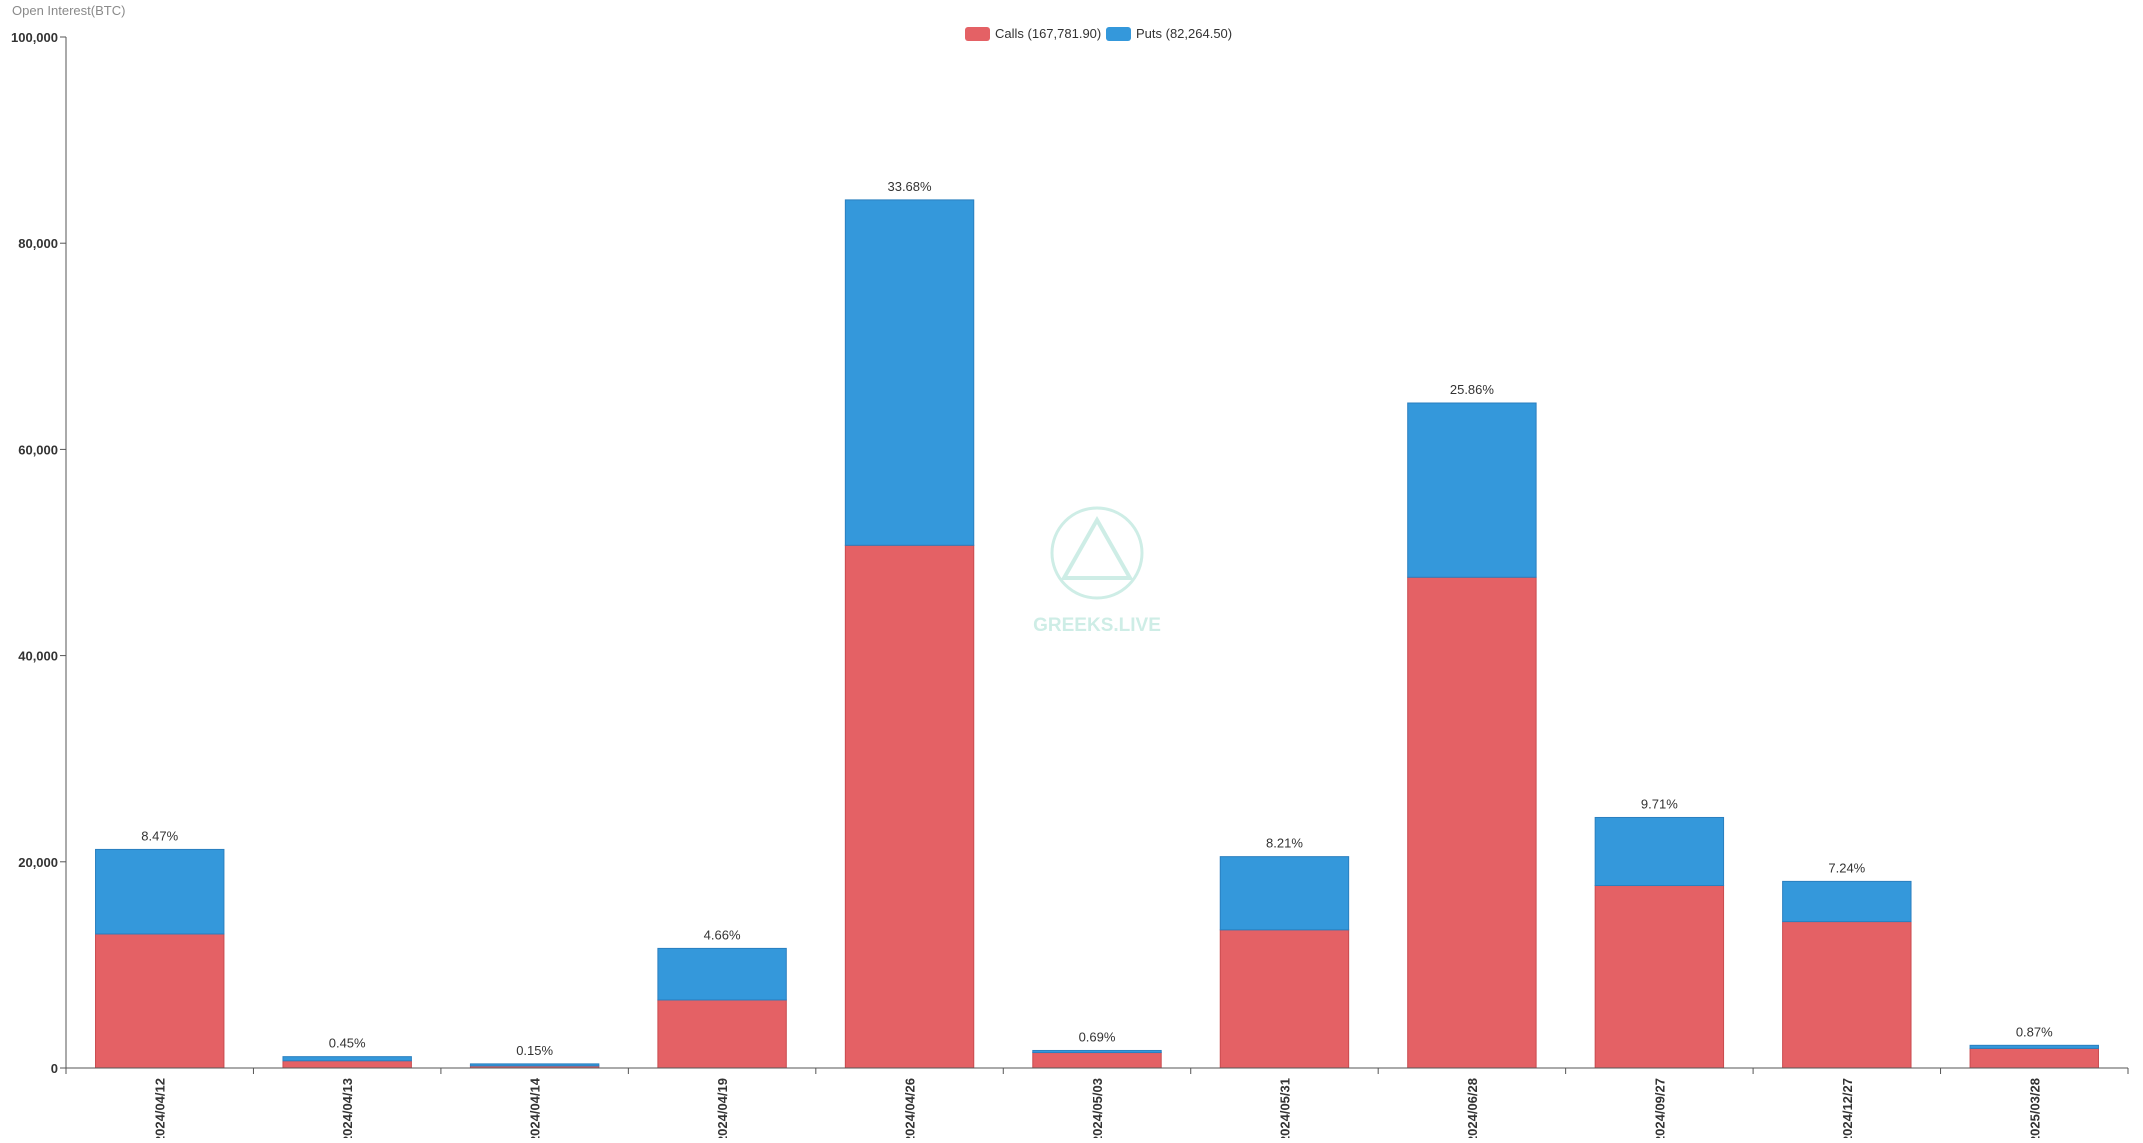 The height and width of the screenshot is (1143, 2143). I want to click on y-tick-label: 80,000, so click(38, 243).